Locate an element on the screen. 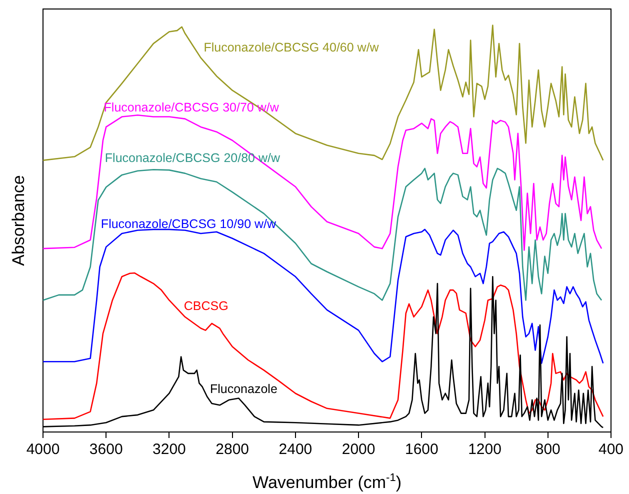  x-tick-label: 3200 is located at coordinates (169, 449).